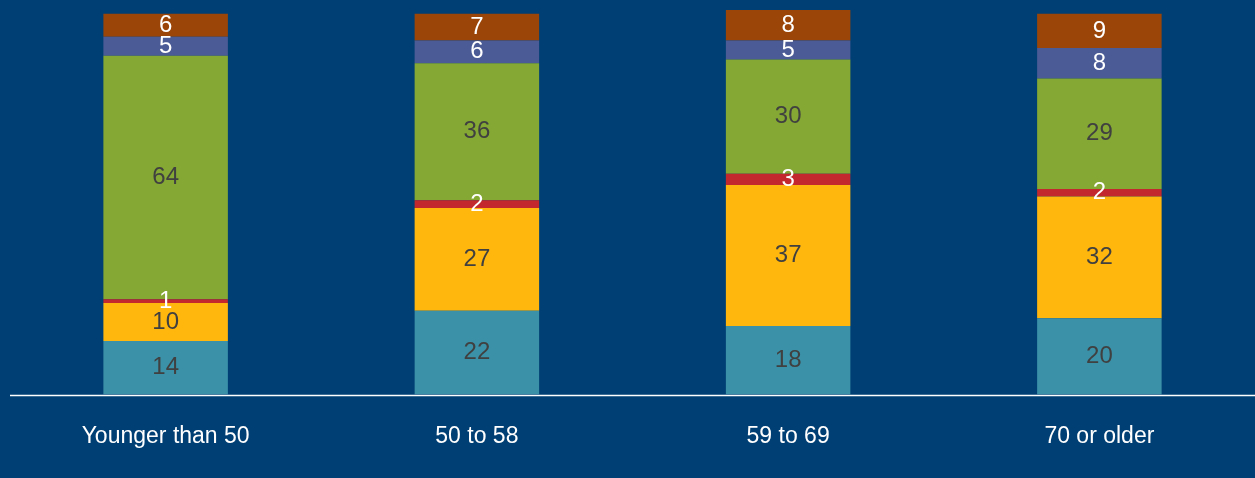 The height and width of the screenshot is (478, 1255). I want to click on data-label: 36, so click(477, 130).